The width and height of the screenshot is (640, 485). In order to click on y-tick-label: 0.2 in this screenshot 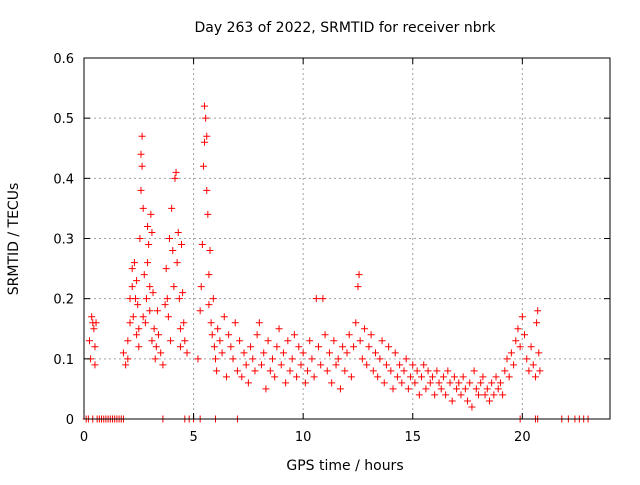, I will do `click(63, 300)`.